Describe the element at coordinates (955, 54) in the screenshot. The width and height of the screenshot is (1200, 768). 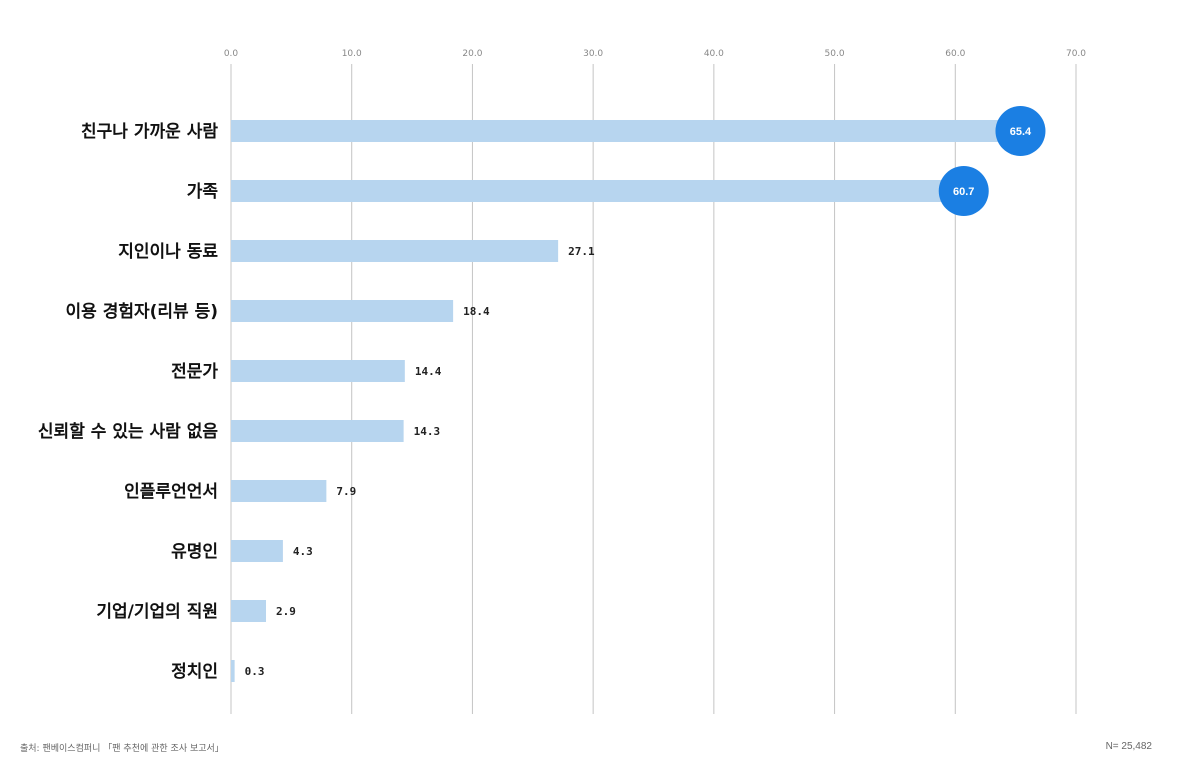
I see `x-tick-label: 60.0` at that location.